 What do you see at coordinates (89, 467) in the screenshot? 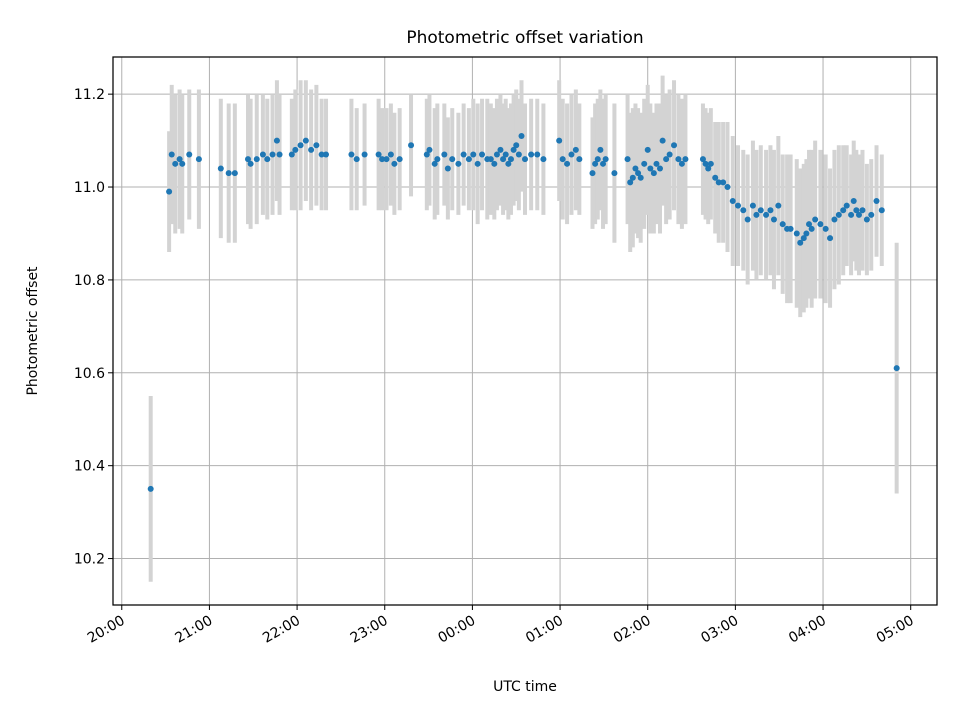
I see `y-tick-label: 10.4` at bounding box center [89, 467].